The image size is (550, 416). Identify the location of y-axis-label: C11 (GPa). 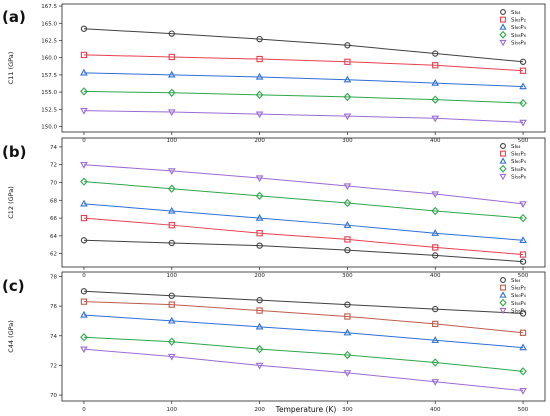
(11, 68).